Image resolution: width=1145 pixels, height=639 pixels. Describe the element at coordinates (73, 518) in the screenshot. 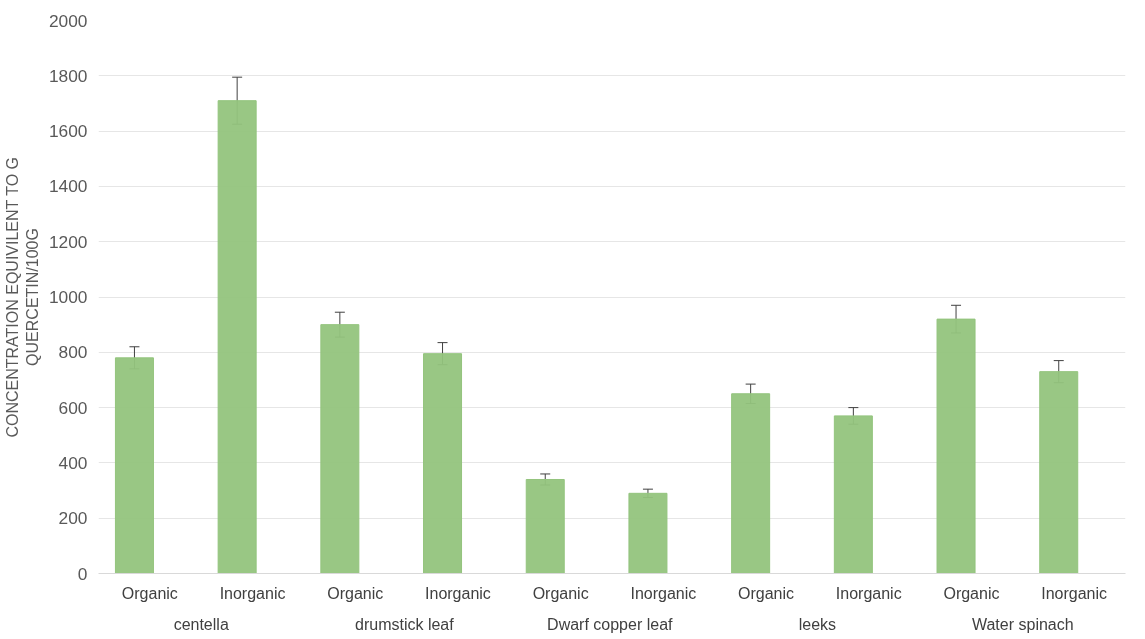

I see `y-tick-label: 200` at that location.